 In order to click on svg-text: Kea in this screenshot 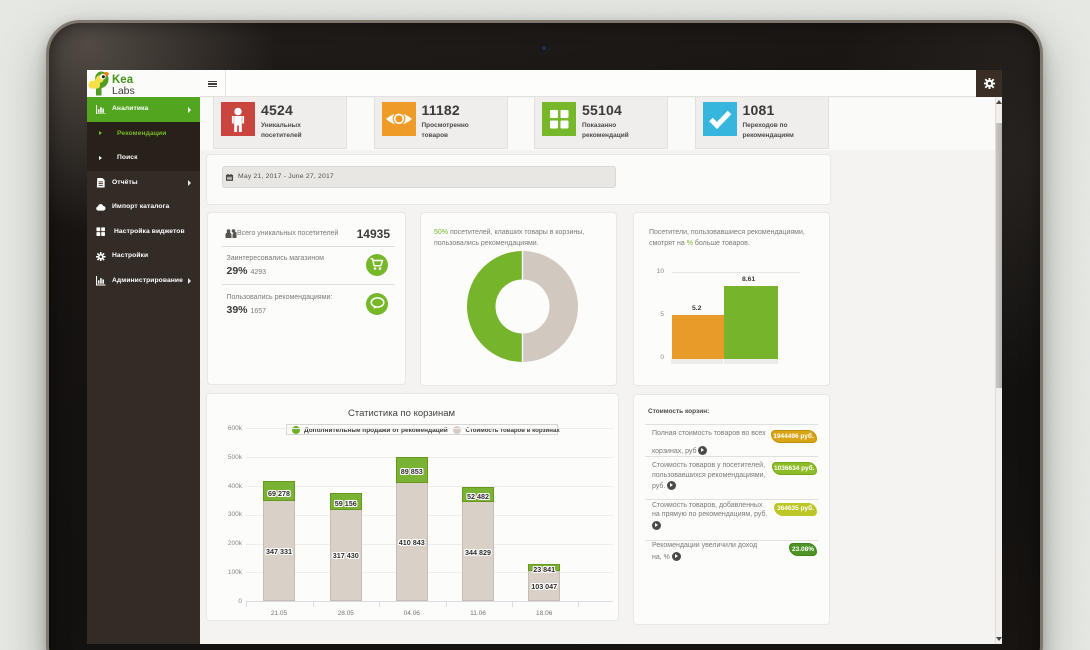, I will do `click(123, 80)`.